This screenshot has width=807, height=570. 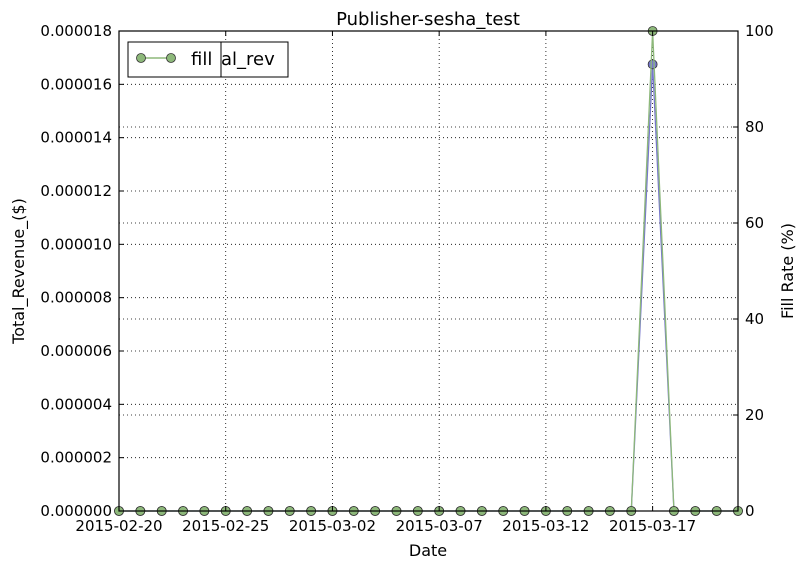 I want to click on x-tick-label: 2015-02-20, so click(x=118, y=526).